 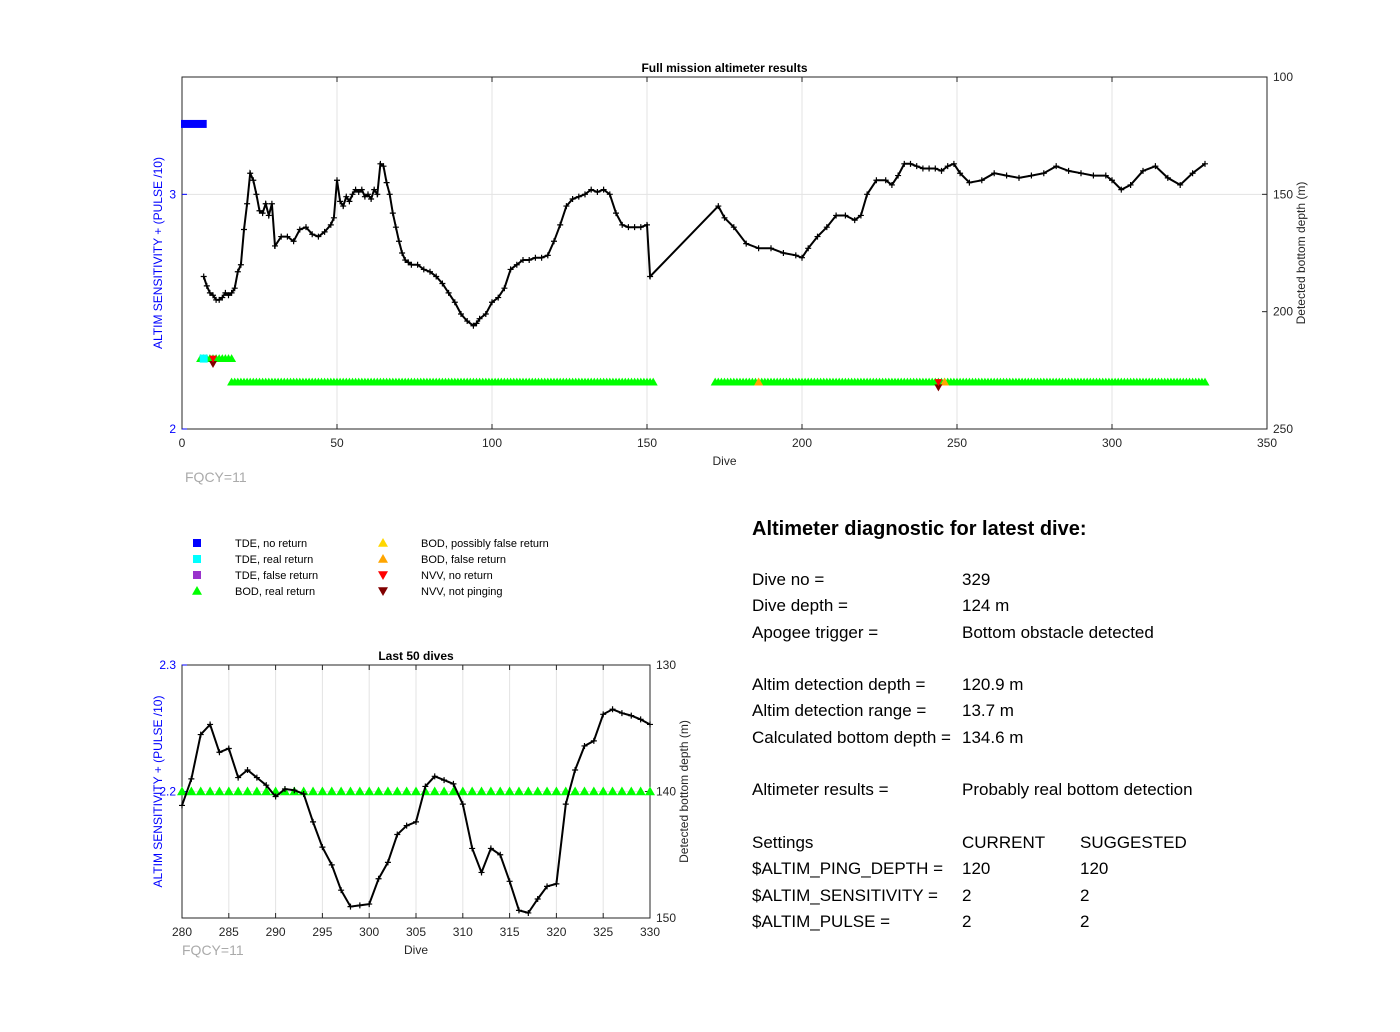 What do you see at coordinates (510, 932) in the screenshot?
I see `x-tick-label: 315` at bounding box center [510, 932].